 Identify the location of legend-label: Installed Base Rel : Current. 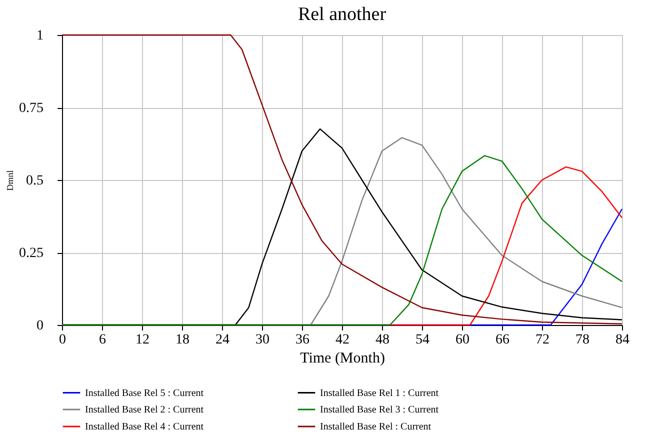
(376, 427).